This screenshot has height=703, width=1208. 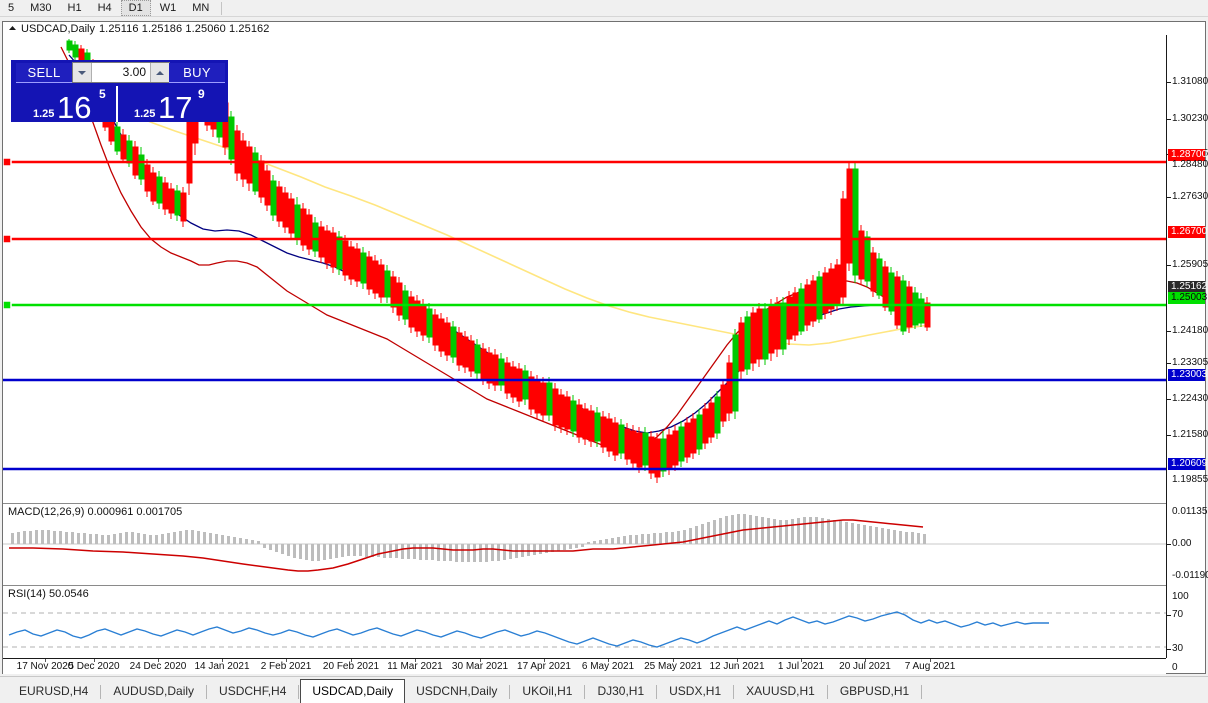 What do you see at coordinates (135, 8) in the screenshot?
I see `timeframe-button-d1: D1` at bounding box center [135, 8].